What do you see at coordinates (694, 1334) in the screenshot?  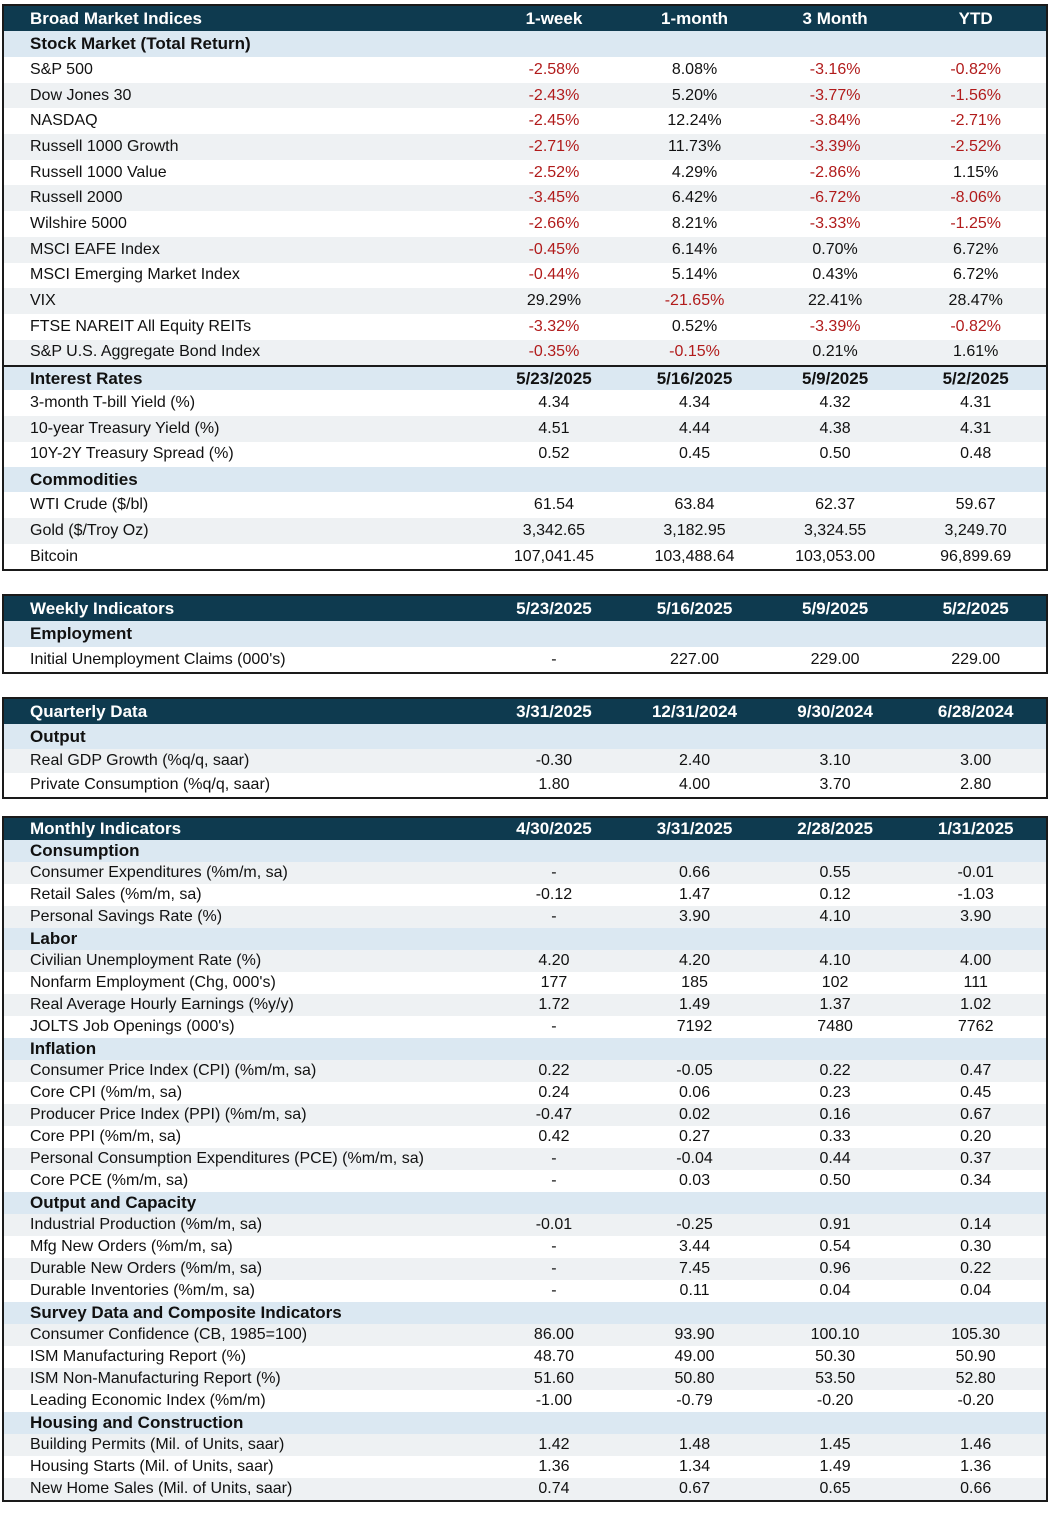 I see `row-value: 93.90` at bounding box center [694, 1334].